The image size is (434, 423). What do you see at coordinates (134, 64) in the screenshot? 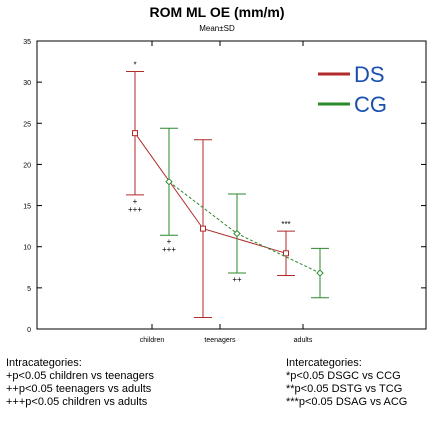
I see `significance-marker: *` at bounding box center [134, 64].